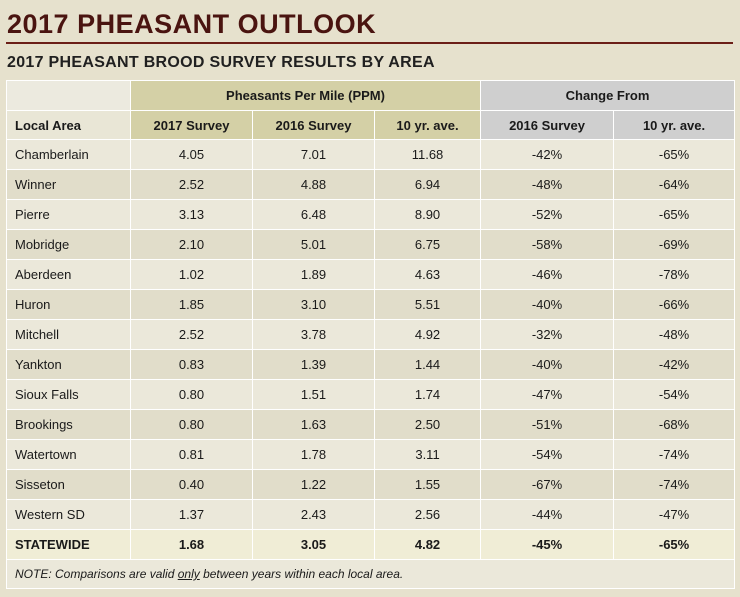  Describe the element at coordinates (547, 214) in the screenshot. I see `cell-change-2016: -52%` at that location.